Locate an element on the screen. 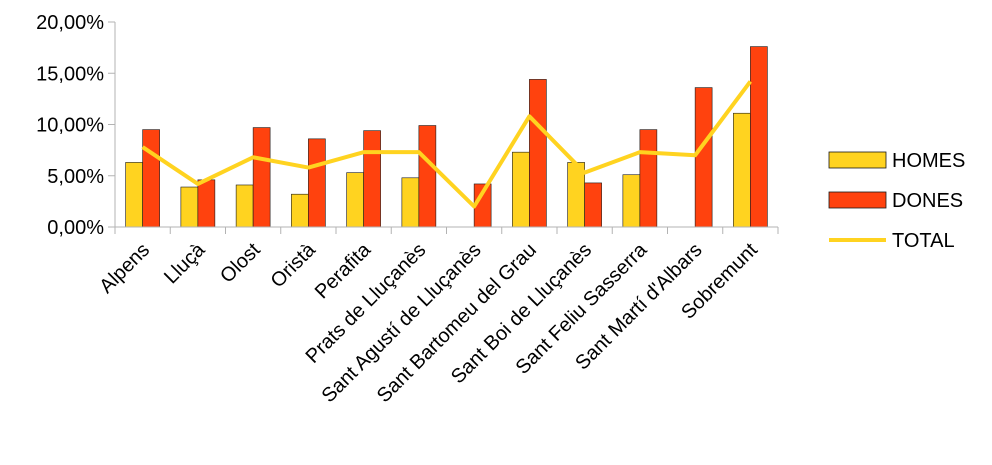 Image resolution: width=992 pixels, height=465 pixels. legend-label-homes: HOMES is located at coordinates (928, 161).